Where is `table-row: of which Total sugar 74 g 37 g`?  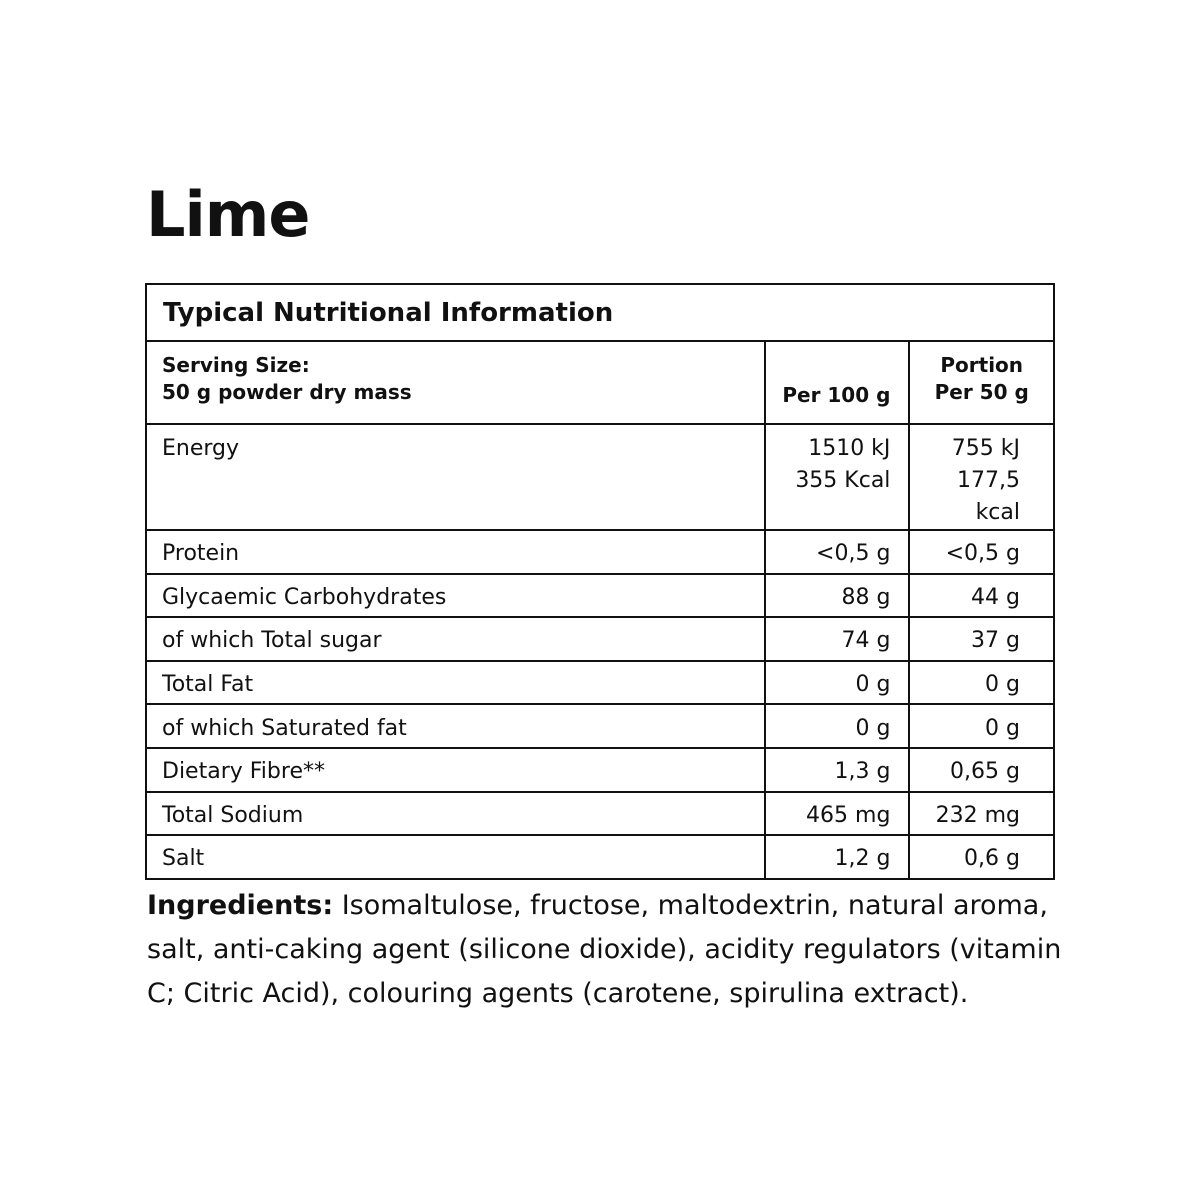
table-row: of which Total sugar 74 g 37 g is located at coordinates (600, 639).